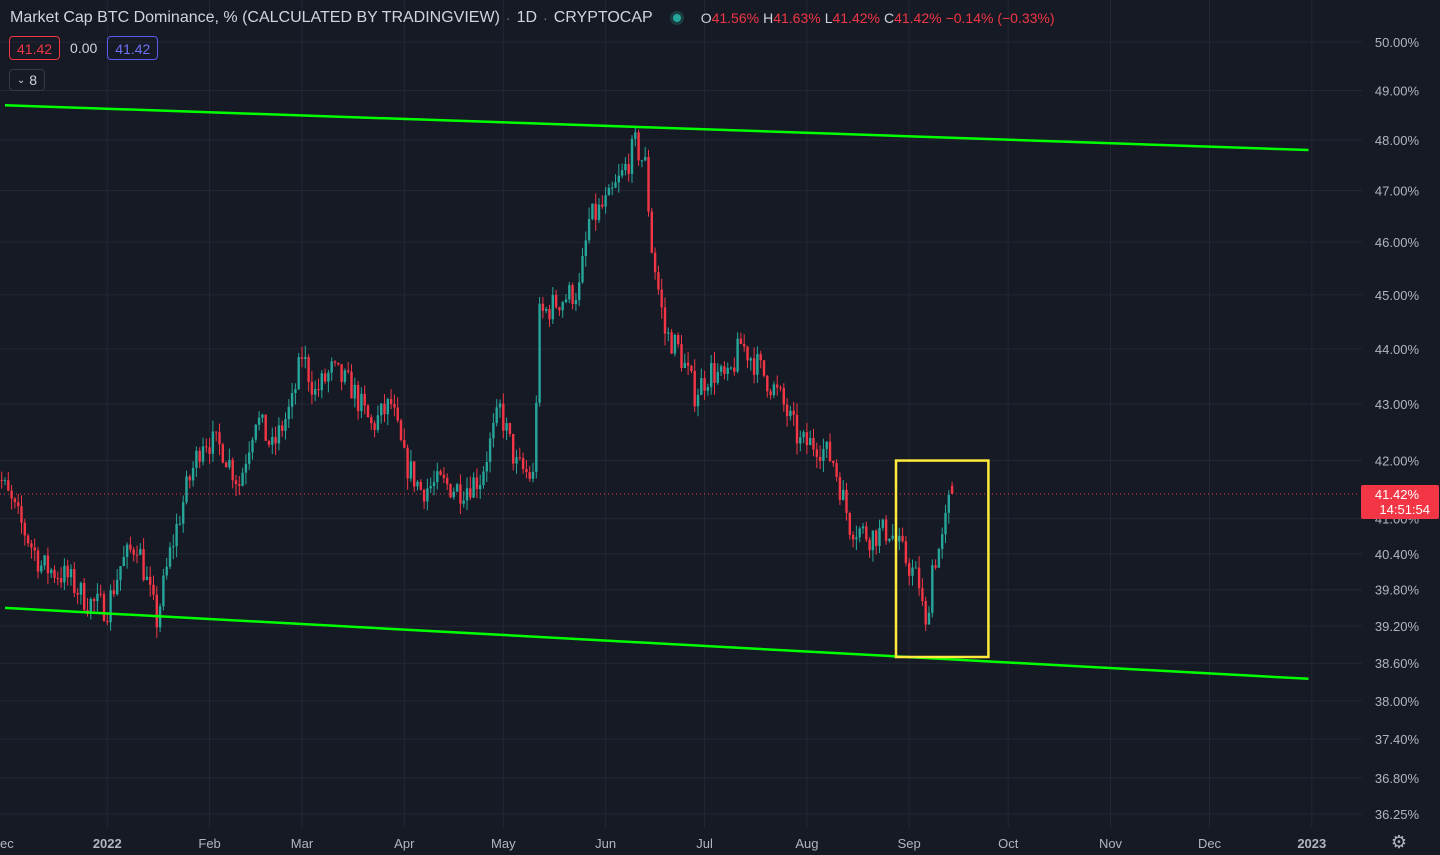 This screenshot has height=855, width=1440. Describe the element at coordinates (603, 17) in the screenshot. I see `exchange-label: CRYPTOCAP` at that location.